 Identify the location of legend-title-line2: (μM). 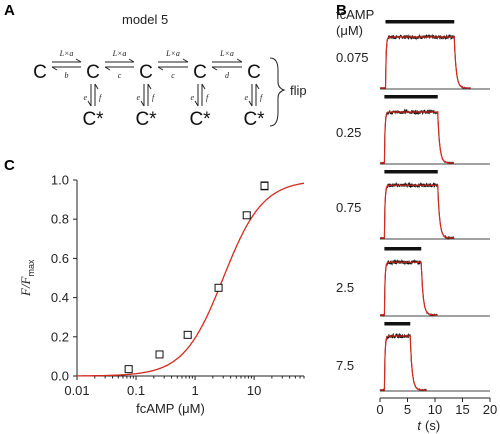
(349, 30).